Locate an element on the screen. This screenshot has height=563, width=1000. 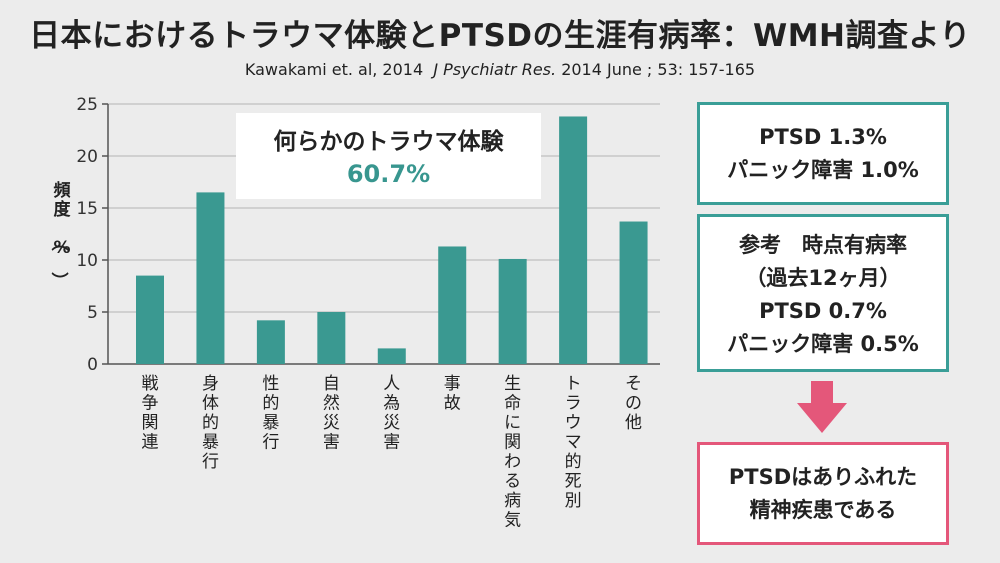
x-tick-label: トラウマ的死別 is located at coordinates (573, 442).